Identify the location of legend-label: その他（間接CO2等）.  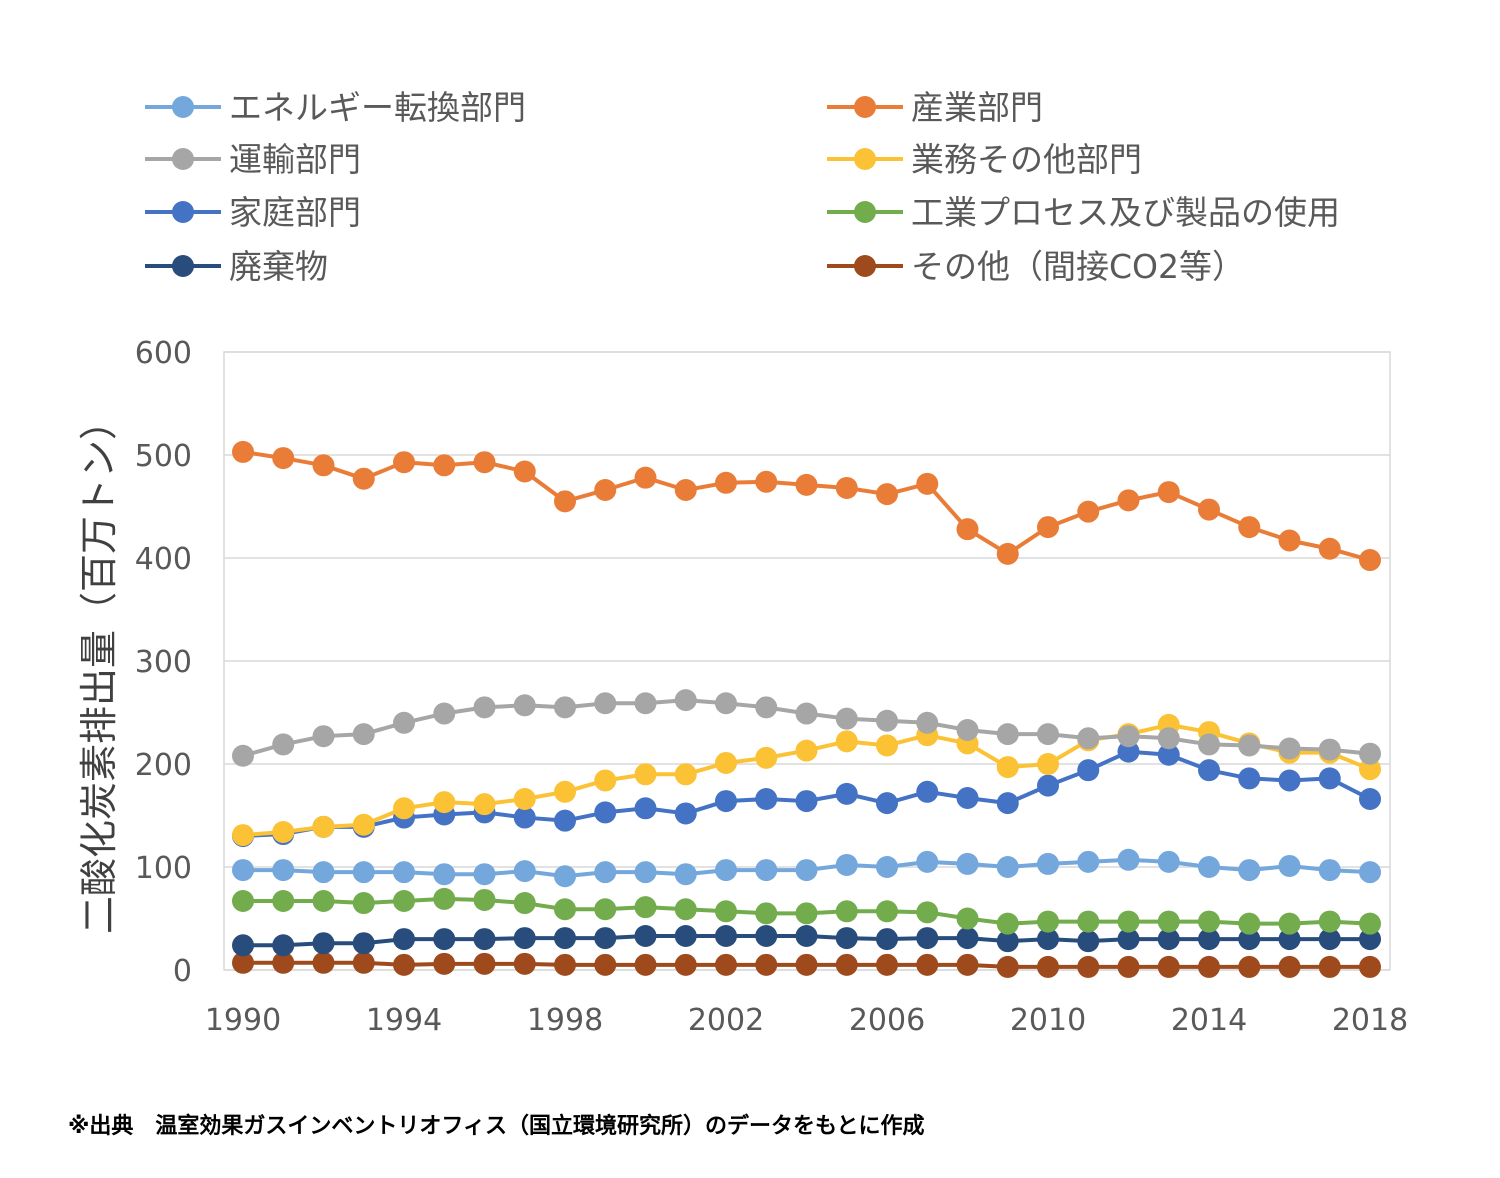
(1078, 266).